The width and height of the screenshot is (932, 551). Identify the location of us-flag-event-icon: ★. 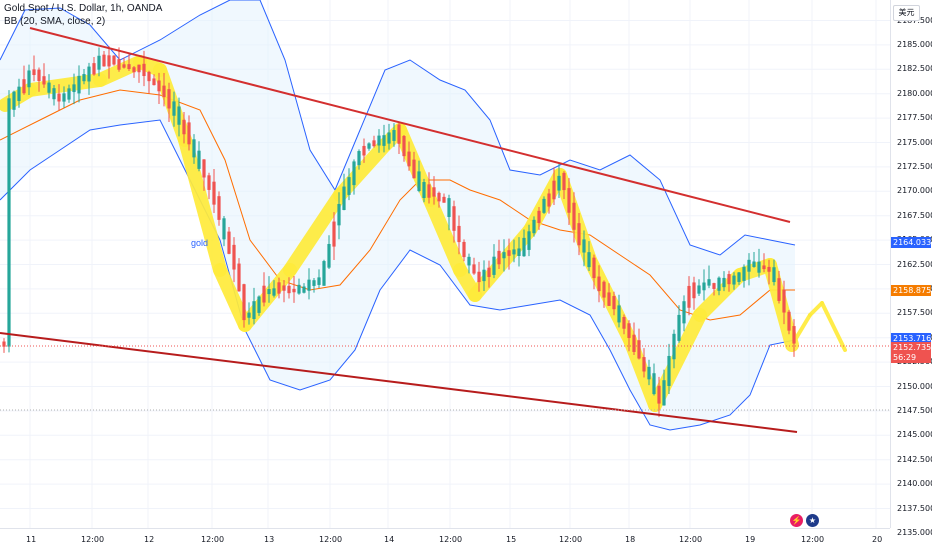
(812, 520).